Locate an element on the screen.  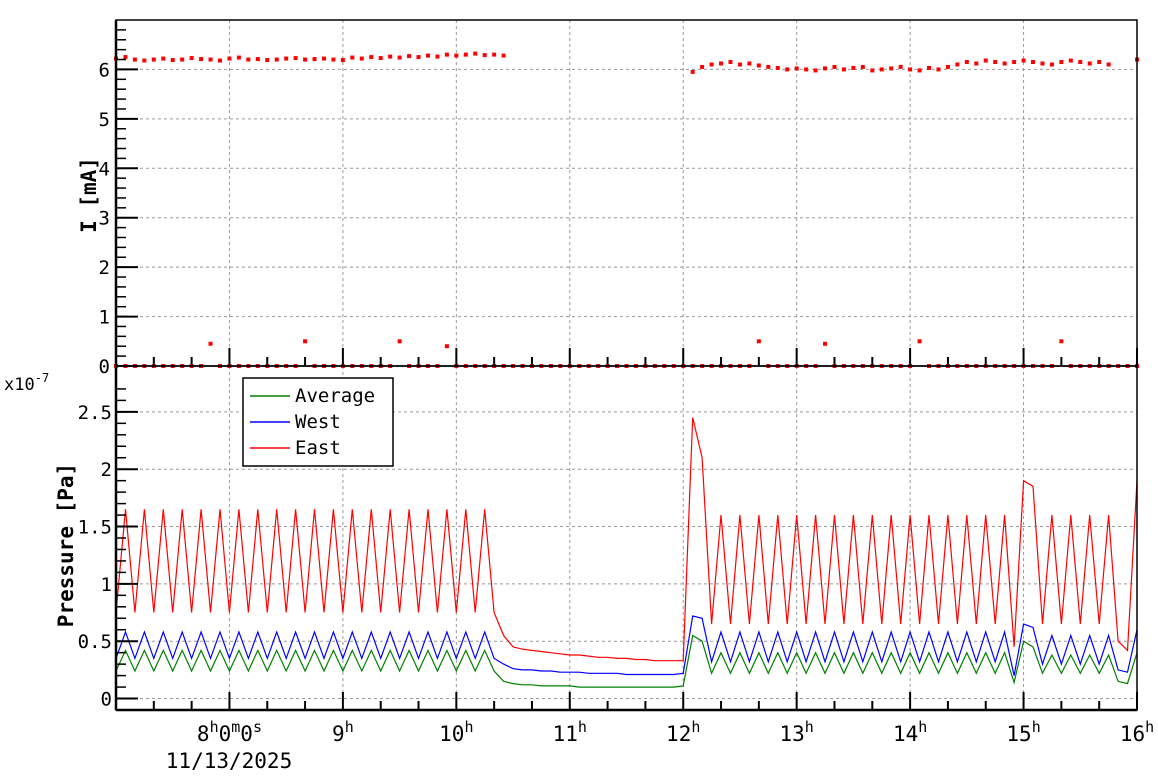
legend-label-average: Average is located at coordinates (335, 396).